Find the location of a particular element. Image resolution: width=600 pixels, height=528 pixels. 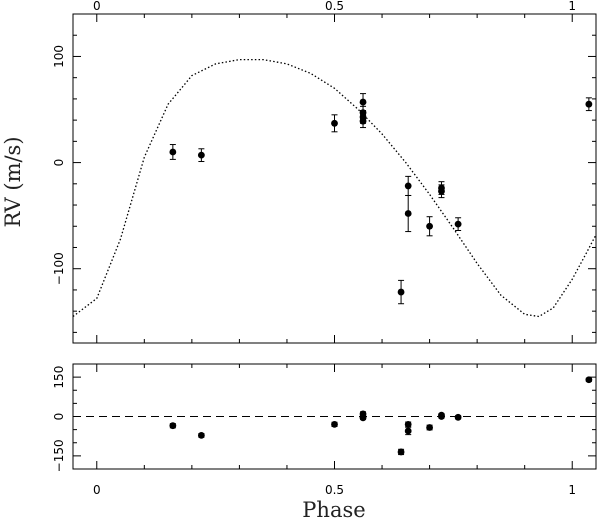

y-tick-label: −100 is located at coordinates (59, 268).